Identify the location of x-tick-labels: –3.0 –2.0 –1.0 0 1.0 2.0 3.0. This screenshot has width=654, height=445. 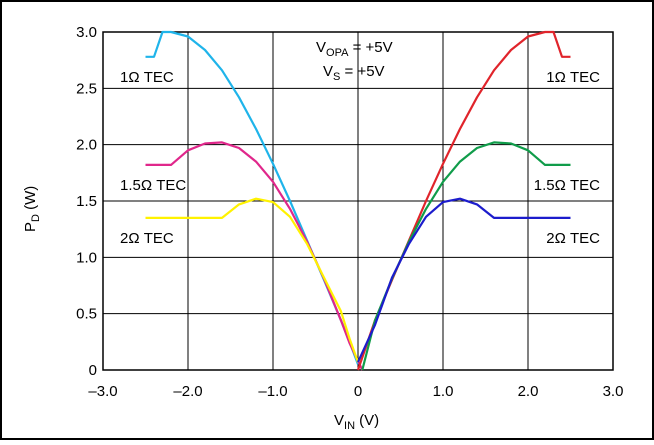
(355, 391).